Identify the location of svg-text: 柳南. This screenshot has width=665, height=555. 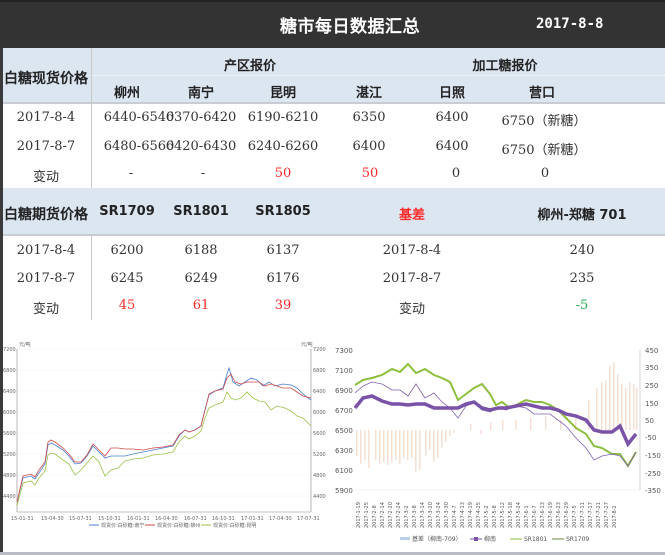
(490, 539).